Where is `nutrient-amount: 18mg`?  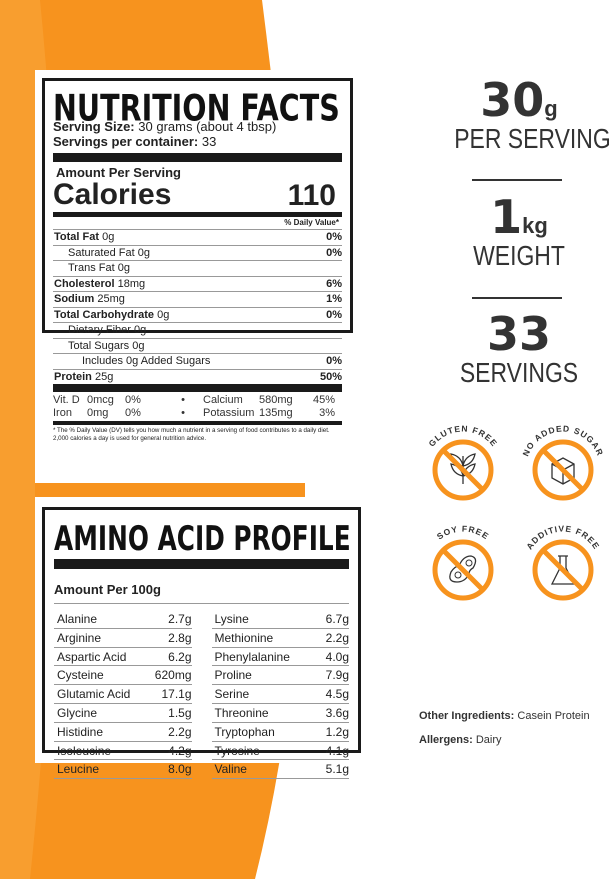 nutrient-amount: 18mg is located at coordinates (131, 283).